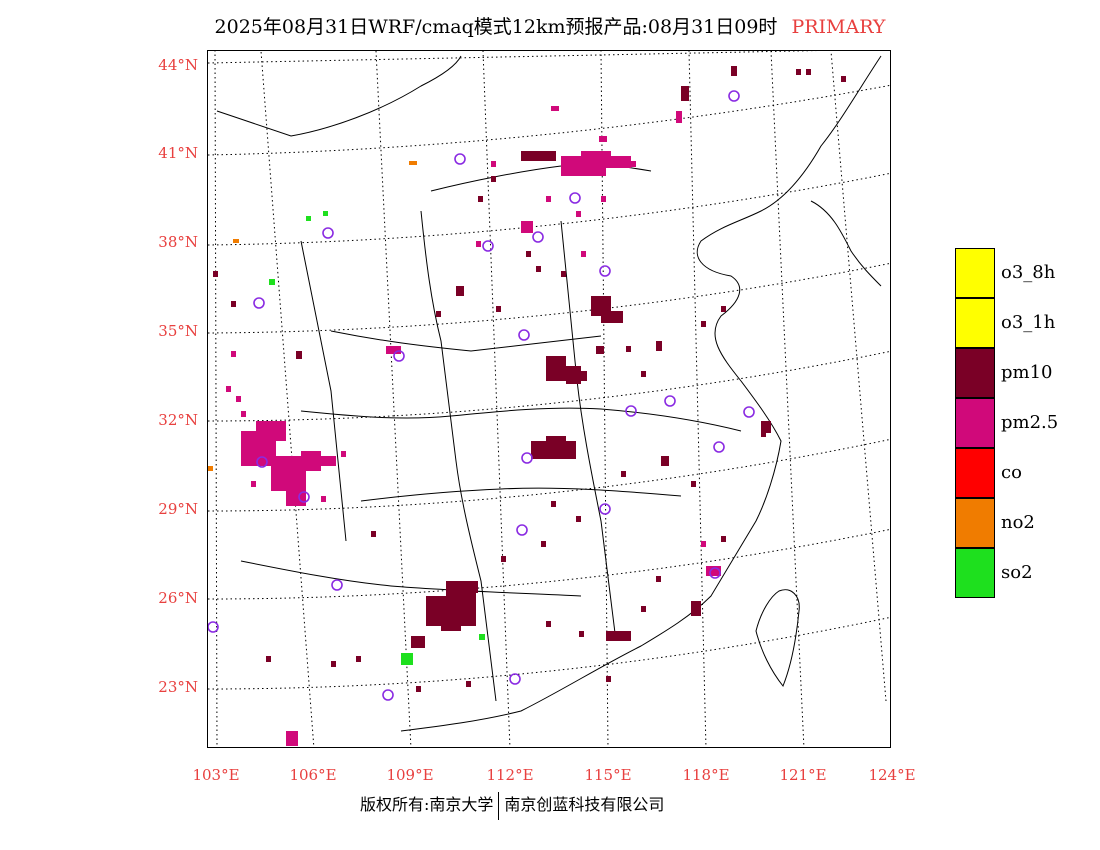 This screenshot has width=1100, height=850. I want to click on footer-right: 南京创蓝科技有限公司, so click(584, 804).